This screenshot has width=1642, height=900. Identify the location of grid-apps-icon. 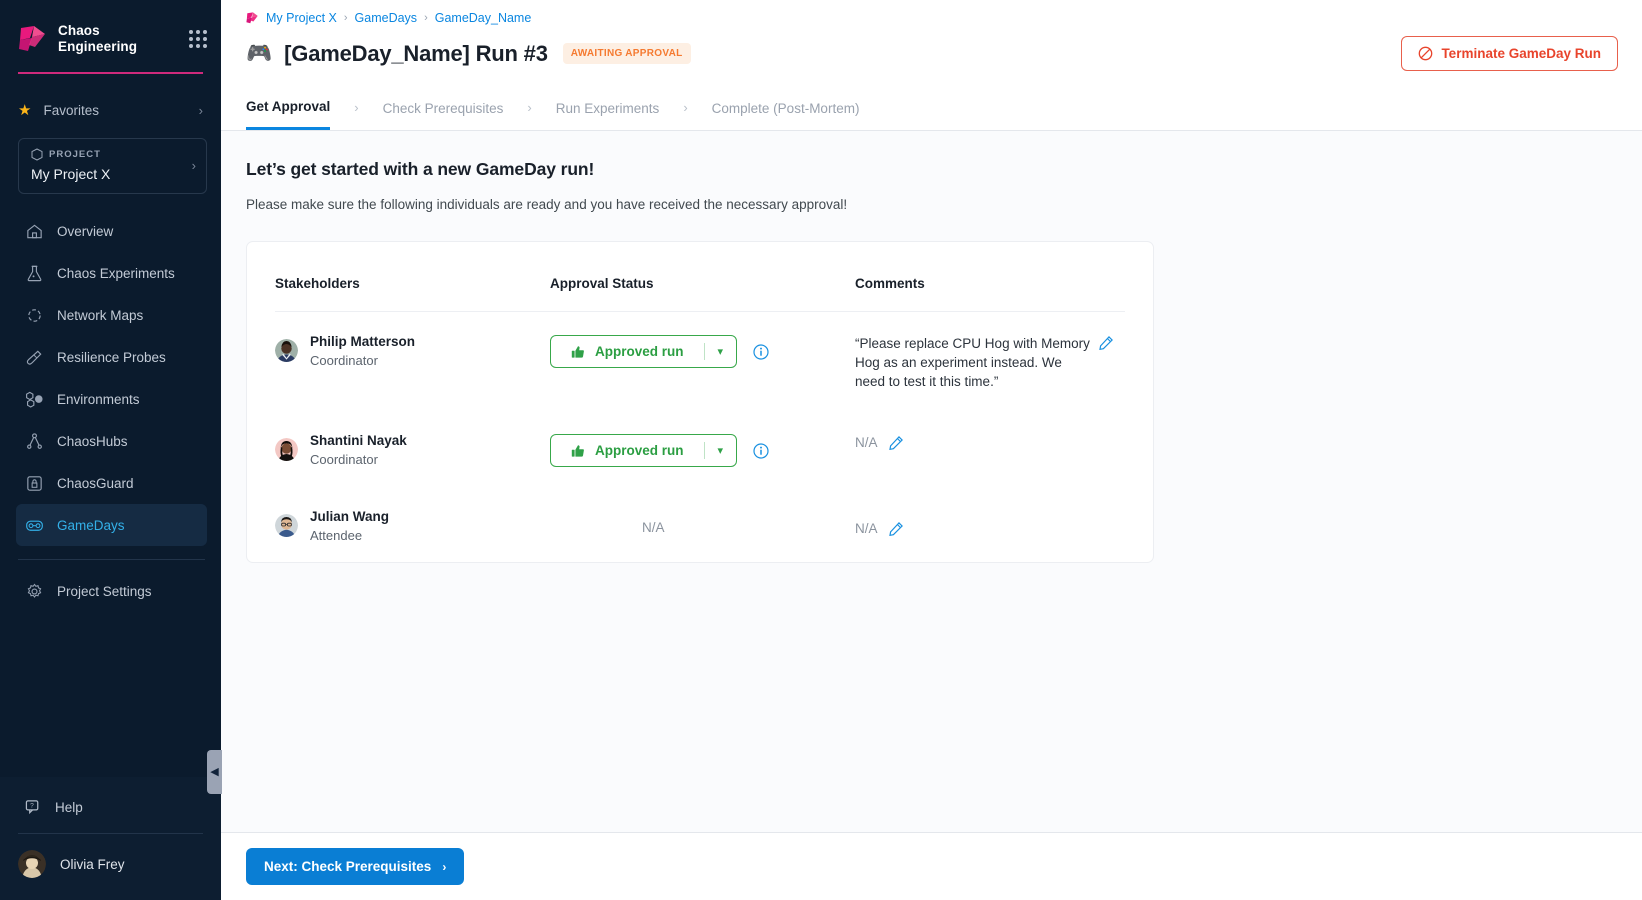
(198, 39).